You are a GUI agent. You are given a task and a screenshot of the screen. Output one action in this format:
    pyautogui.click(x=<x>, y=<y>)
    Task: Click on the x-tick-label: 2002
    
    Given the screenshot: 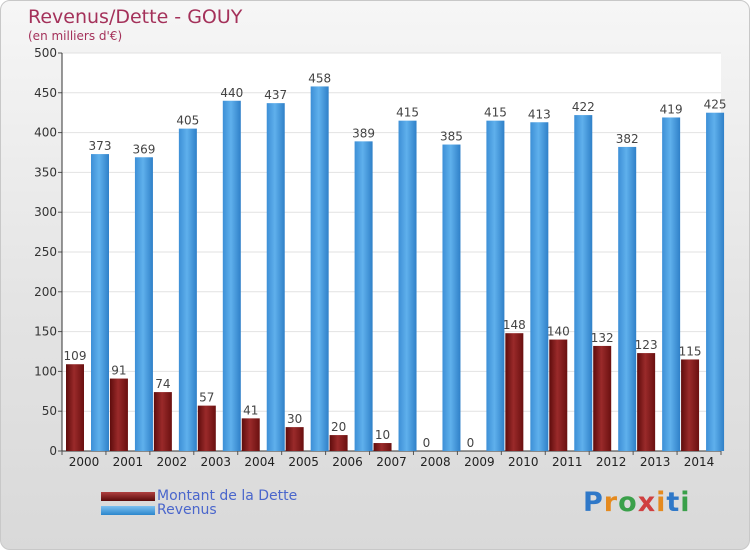 What is the action you would take?
    pyautogui.click(x=172, y=462)
    